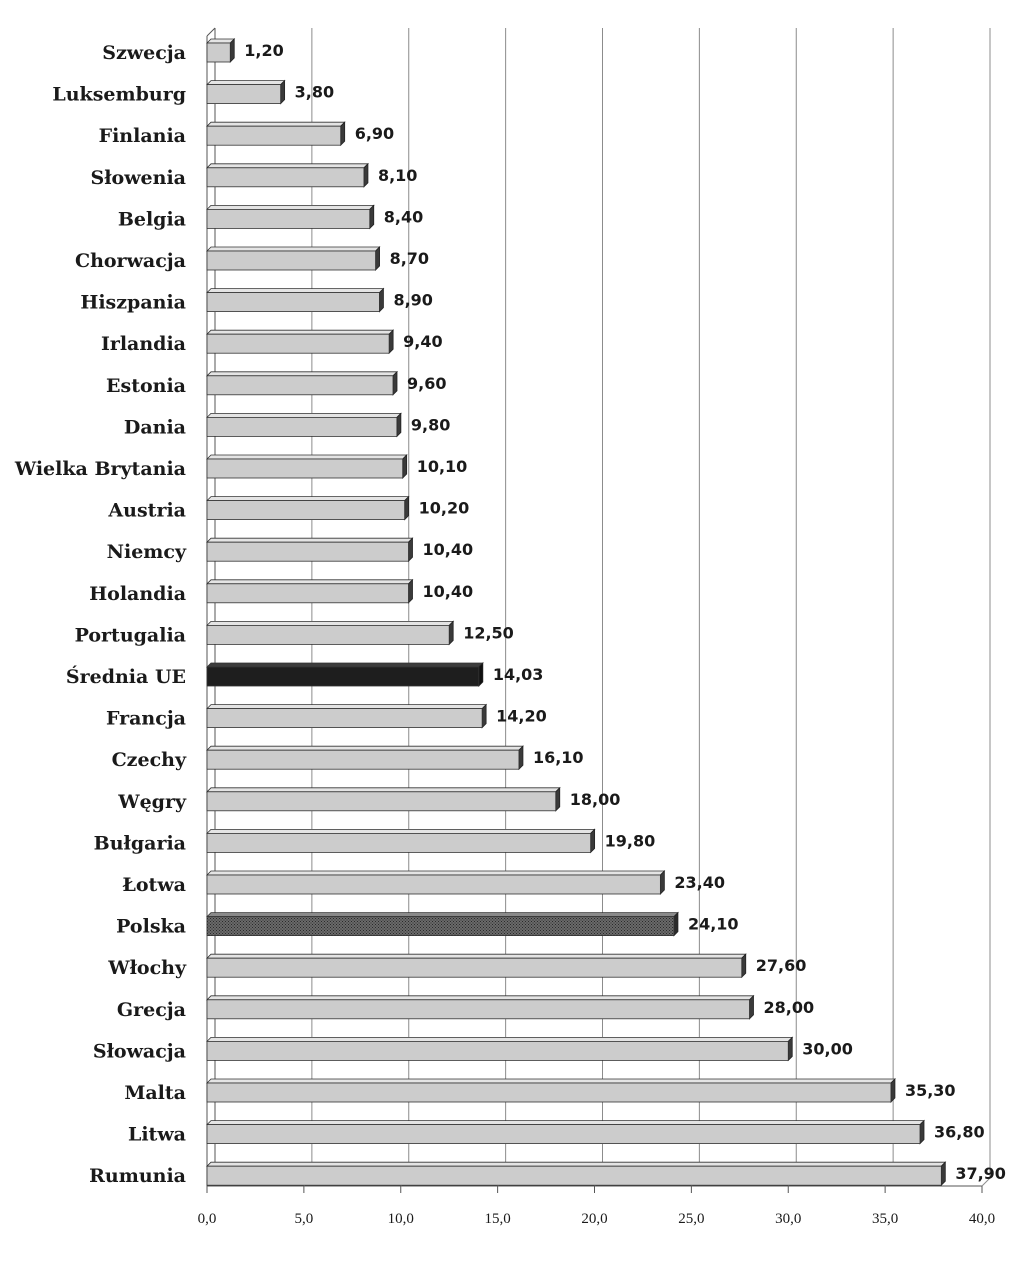  Describe the element at coordinates (130, 261) in the screenshot. I see `category-label: Chorwacja` at that location.